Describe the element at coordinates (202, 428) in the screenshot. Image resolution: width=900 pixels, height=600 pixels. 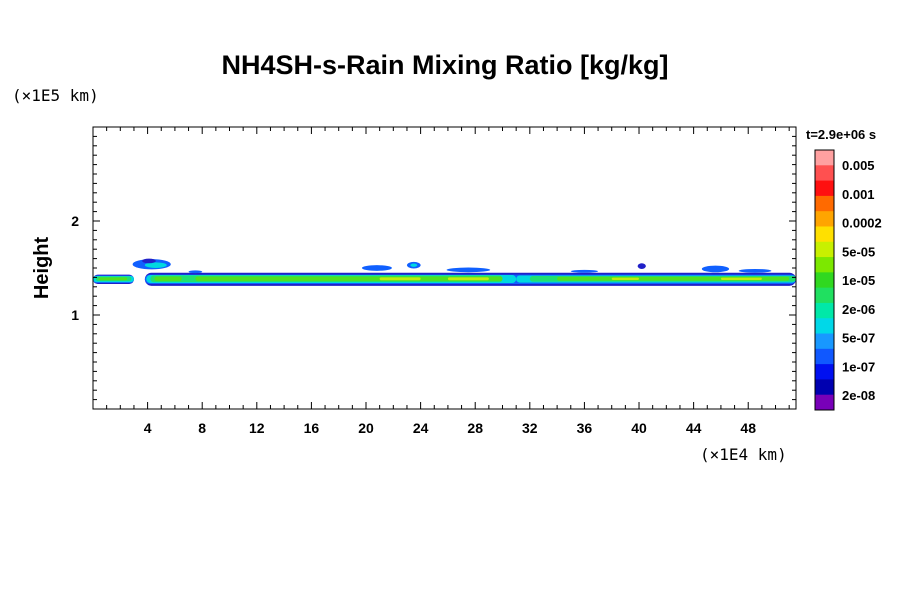
I see `x-tick-label-8: 8` at that location.